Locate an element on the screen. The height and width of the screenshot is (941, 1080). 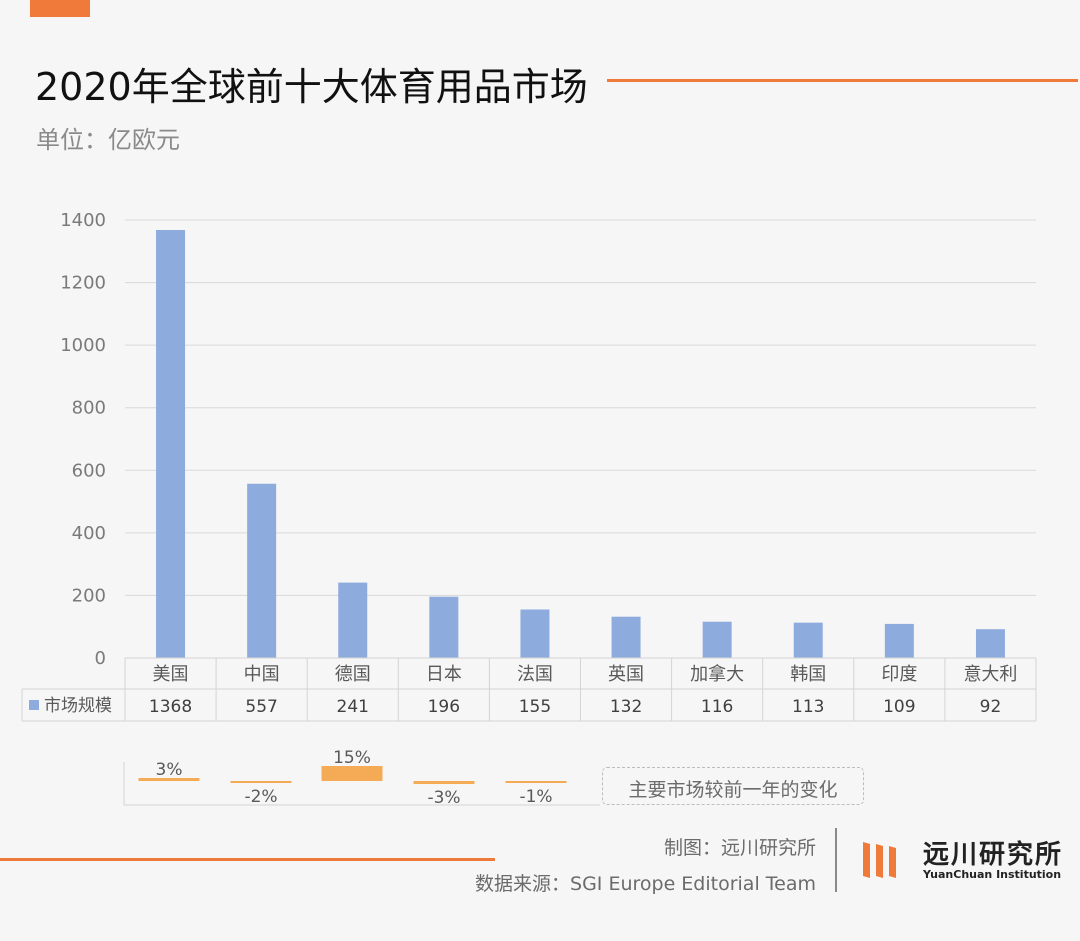
legend-series-name: 市场规模 is located at coordinates (78, 706).